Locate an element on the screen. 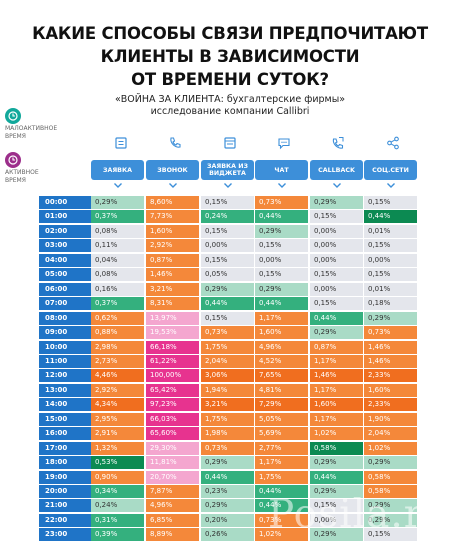  time-label: 16:00 is located at coordinates (65, 434).